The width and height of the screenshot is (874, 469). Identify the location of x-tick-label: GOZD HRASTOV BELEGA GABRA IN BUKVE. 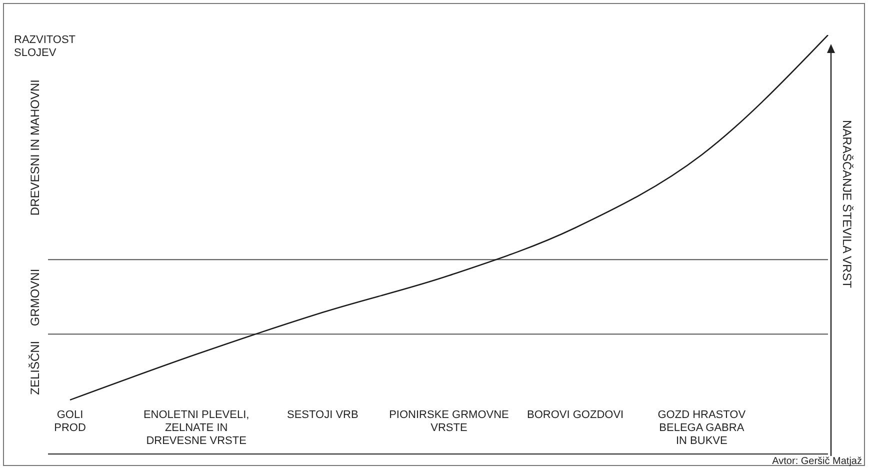
(702, 428).